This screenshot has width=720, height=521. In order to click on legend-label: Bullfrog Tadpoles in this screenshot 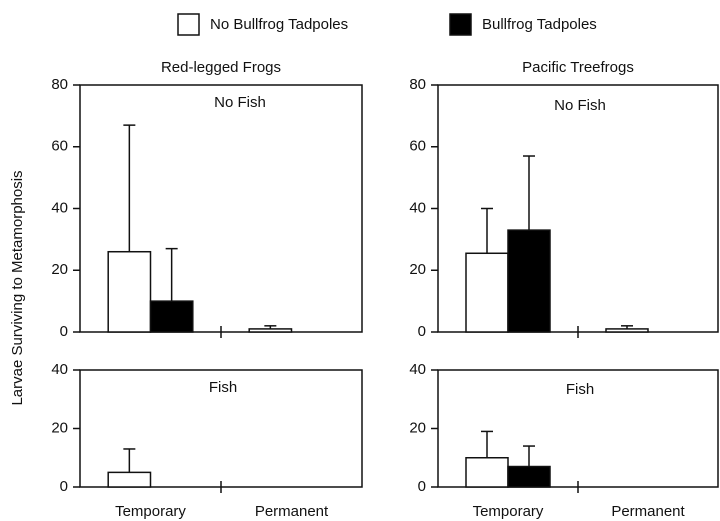, I will do `click(539, 24)`.